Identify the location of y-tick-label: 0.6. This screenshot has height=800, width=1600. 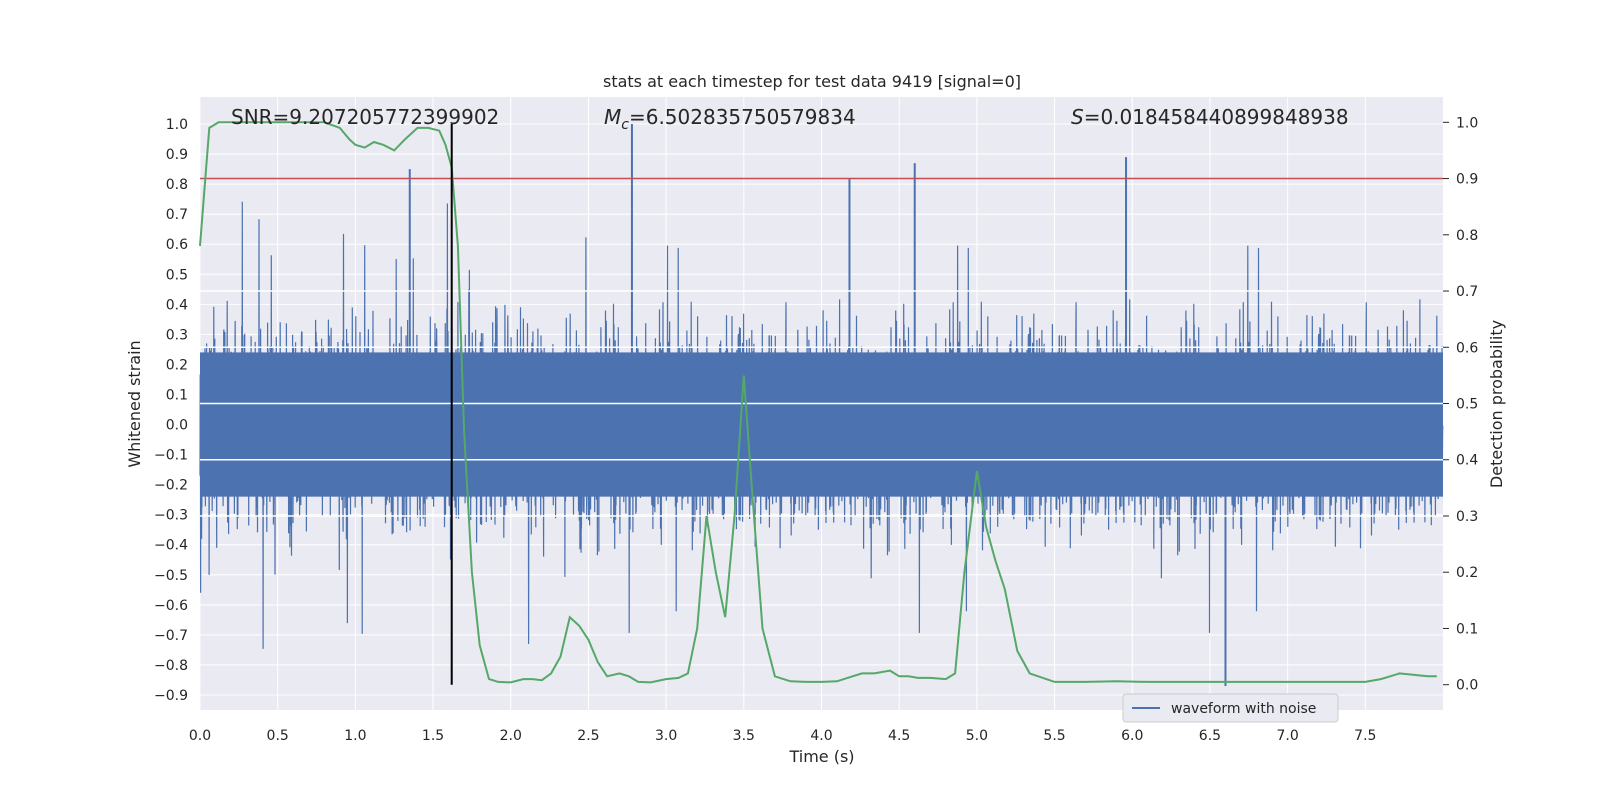
(177, 245).